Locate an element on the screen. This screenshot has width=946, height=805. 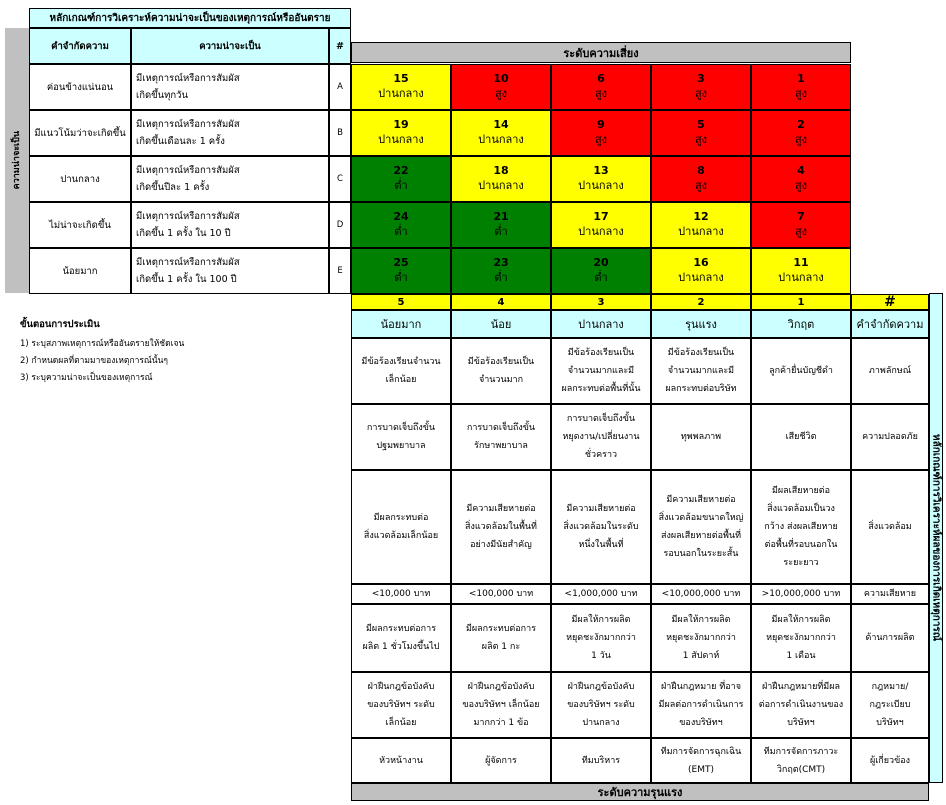
severity-description: <10,000,000 บาท is located at coordinates (701, 594).